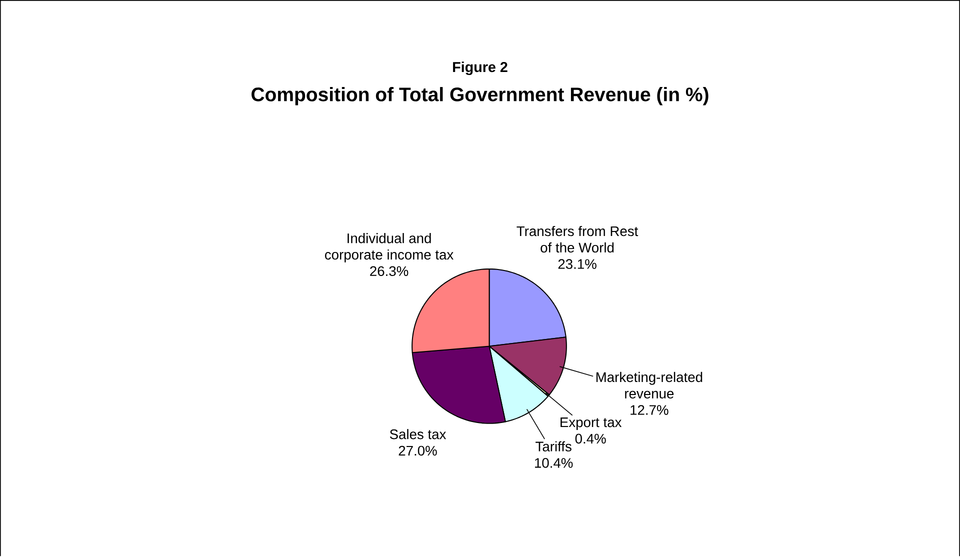 Image resolution: width=960 pixels, height=557 pixels. Describe the element at coordinates (389, 271) in the screenshot. I see `data-label: 26.3%` at that location.